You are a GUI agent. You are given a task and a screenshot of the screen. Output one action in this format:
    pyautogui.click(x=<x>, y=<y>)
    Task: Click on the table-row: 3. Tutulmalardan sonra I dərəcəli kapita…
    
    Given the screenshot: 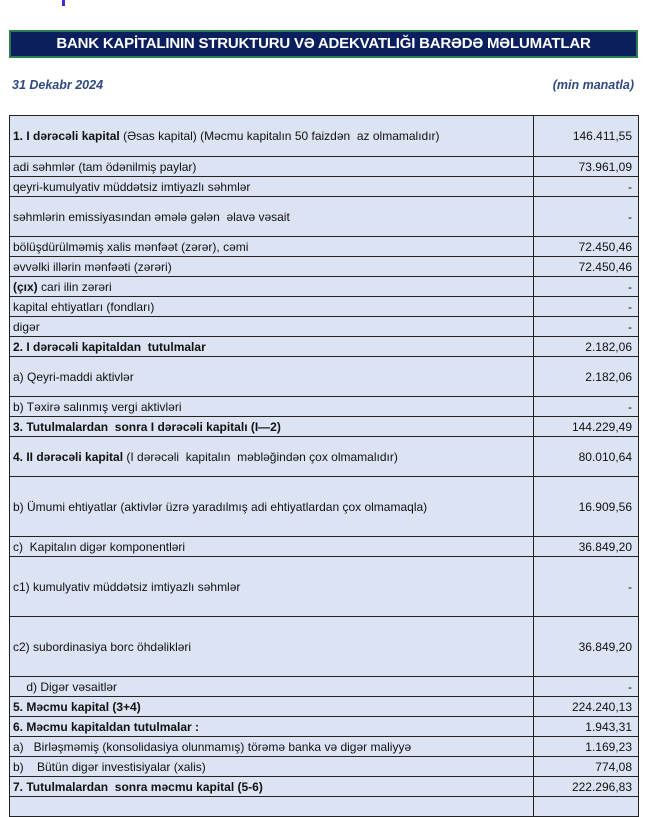 What is the action you would take?
    pyautogui.click(x=324, y=426)
    